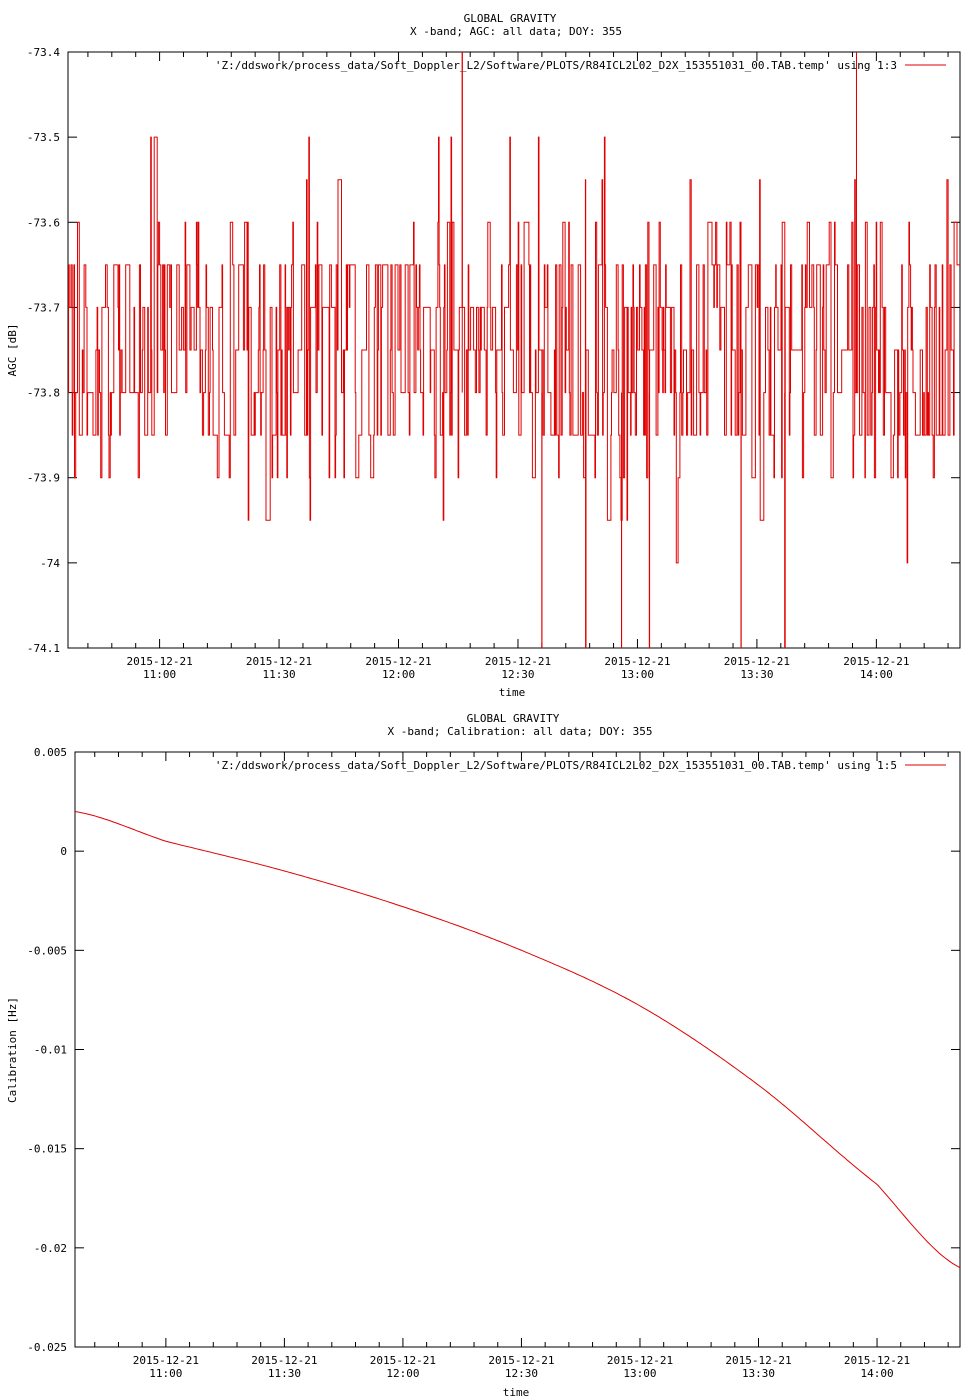  I want to click on chart-subtitle: X -band; Calibration: all data; DOY: 355, so click(520, 731).